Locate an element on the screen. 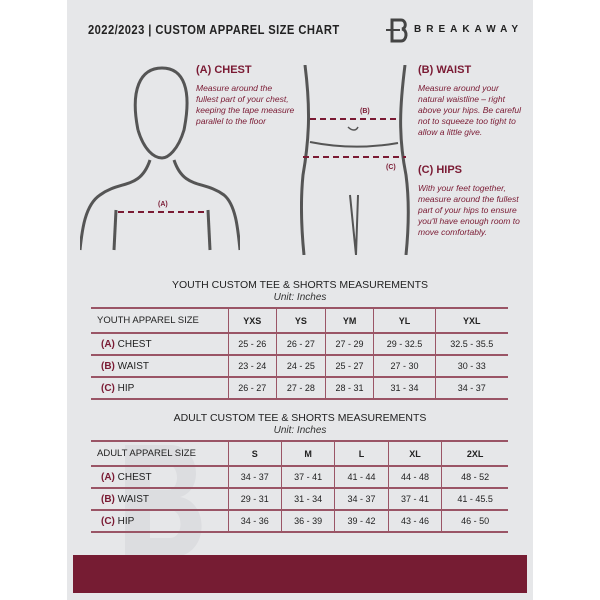 The height and width of the screenshot is (600, 600). cell: 29 - 32.5 is located at coordinates (404, 344).